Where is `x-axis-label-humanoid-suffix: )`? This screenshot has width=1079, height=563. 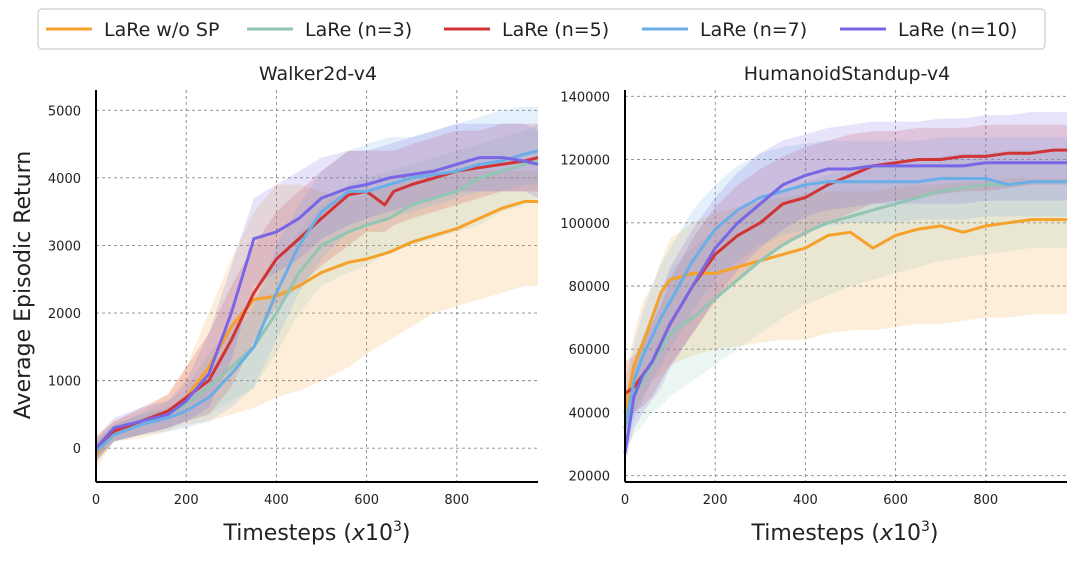
x-axis-label-humanoid-suffix: ) is located at coordinates (934, 533).